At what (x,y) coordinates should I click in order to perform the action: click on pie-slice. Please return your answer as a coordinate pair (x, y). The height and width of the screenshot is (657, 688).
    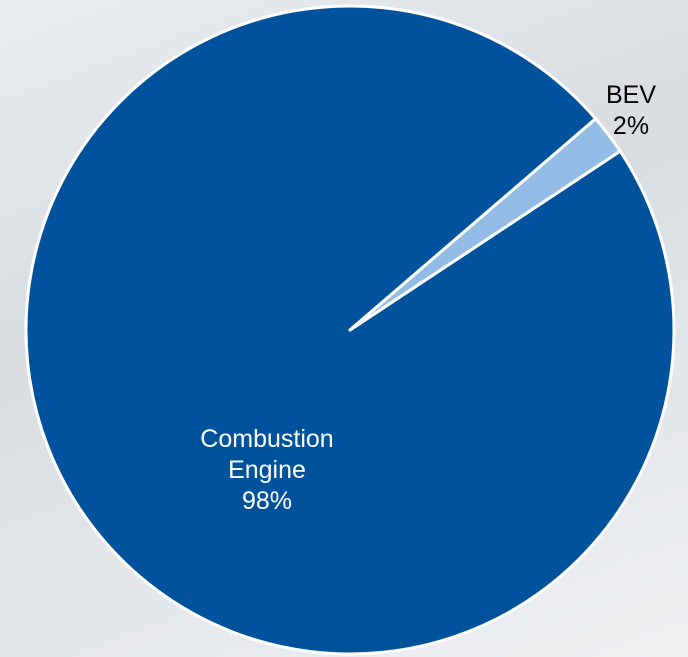
    Looking at the image, I should click on (485, 224).